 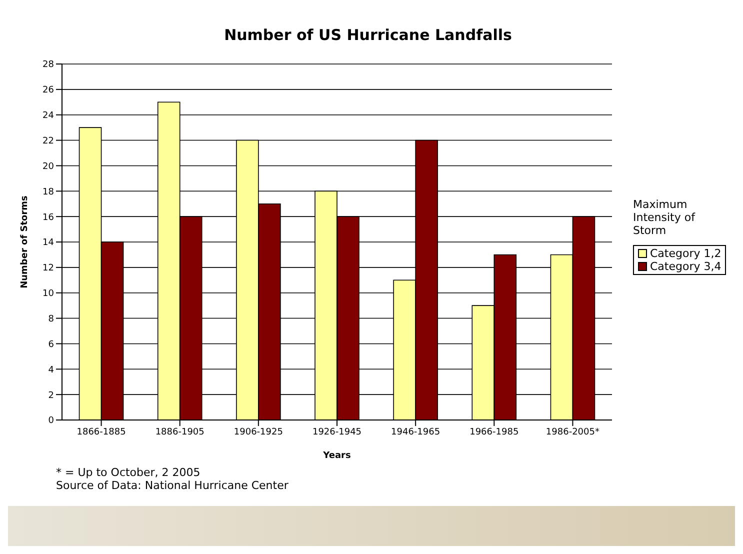 I want to click on y-tick-label: 0, so click(x=51, y=421).